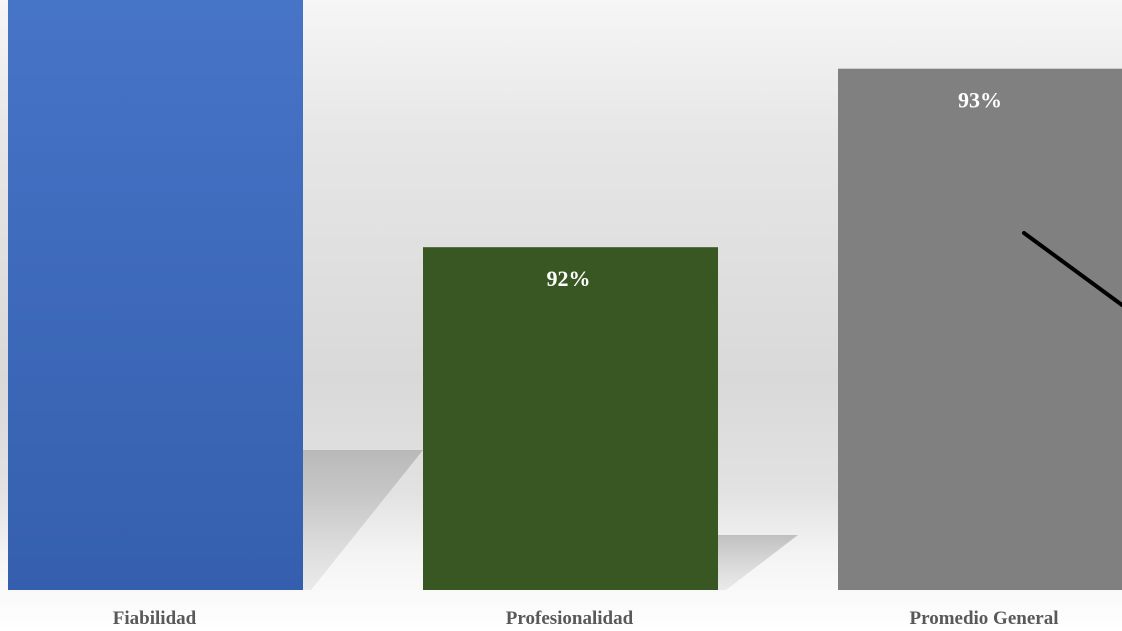 The width and height of the screenshot is (1122, 631). I want to click on bar-profesionalidad, so click(570, 418).